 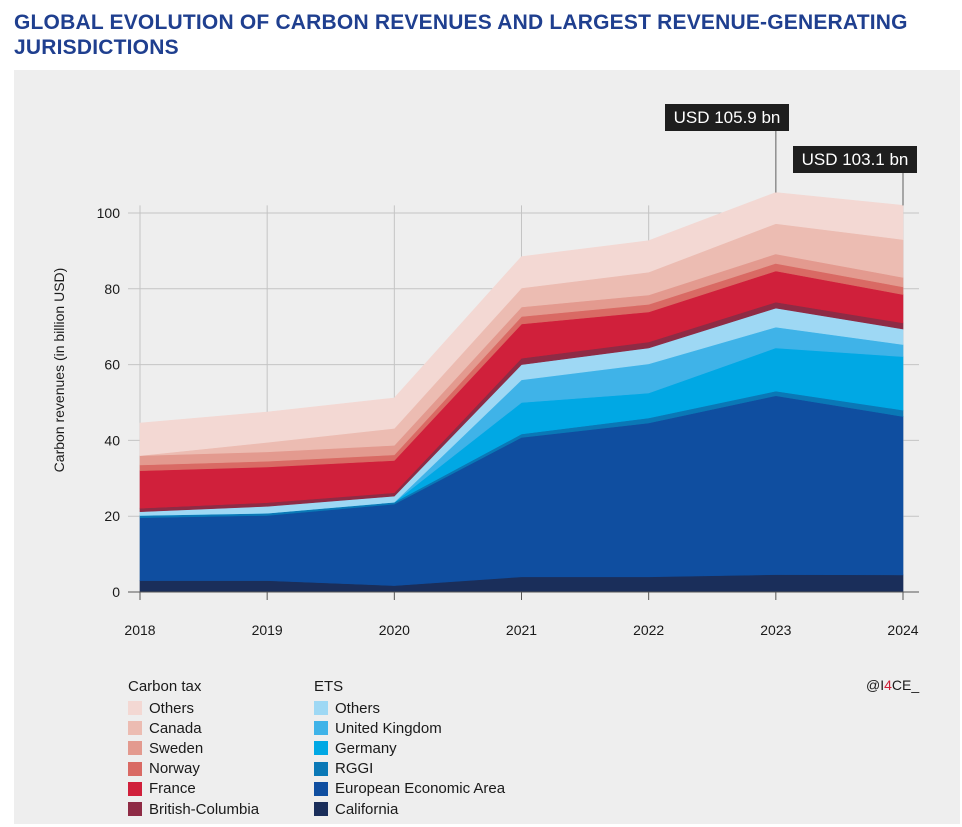 I want to click on legend-label: France, so click(x=172, y=789).